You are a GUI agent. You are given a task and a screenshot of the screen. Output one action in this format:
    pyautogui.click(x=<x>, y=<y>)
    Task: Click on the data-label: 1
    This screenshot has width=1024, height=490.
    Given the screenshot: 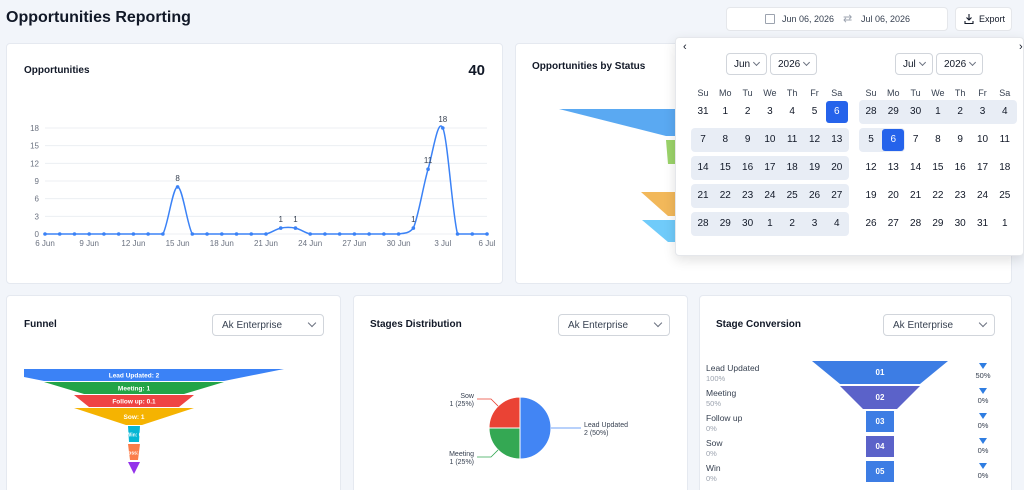 What is the action you would take?
    pyautogui.click(x=413, y=219)
    